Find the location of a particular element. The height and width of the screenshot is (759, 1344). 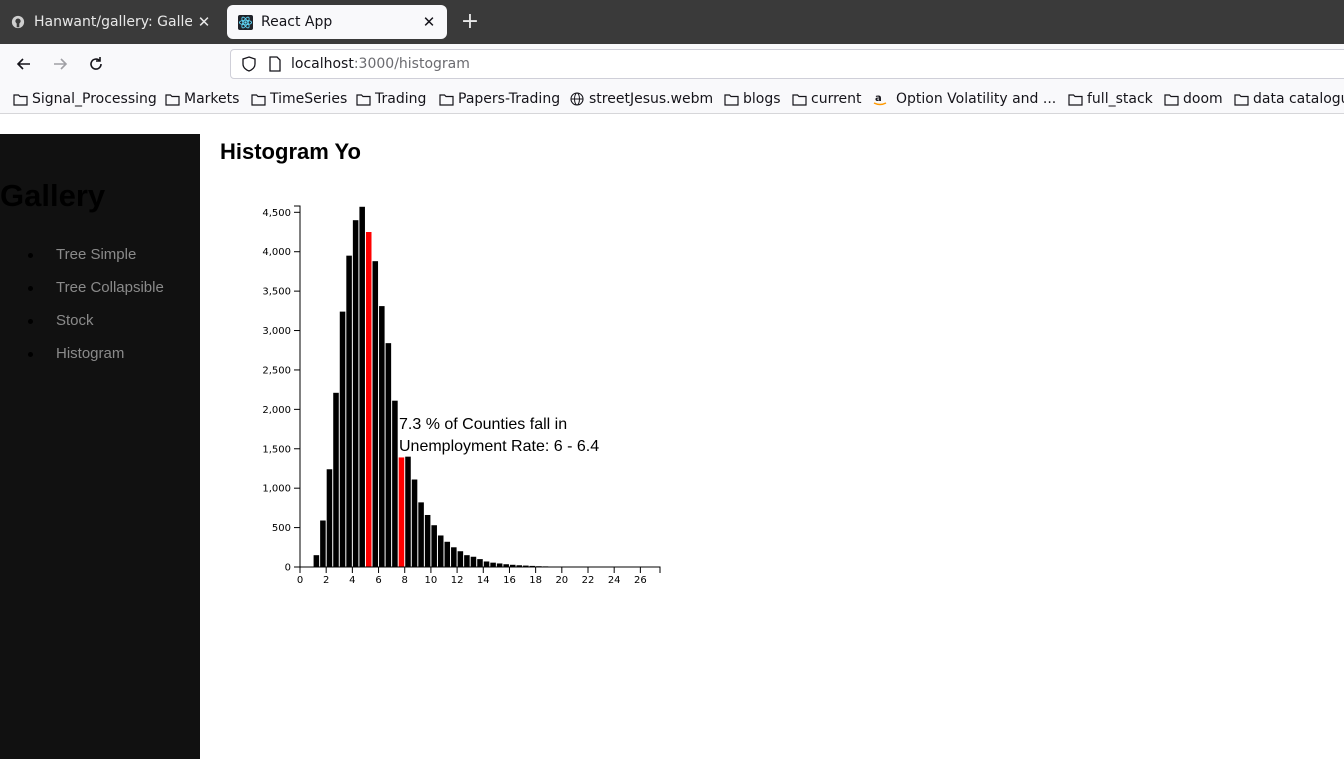

x-tick-label: 14 is located at coordinates (483, 580).